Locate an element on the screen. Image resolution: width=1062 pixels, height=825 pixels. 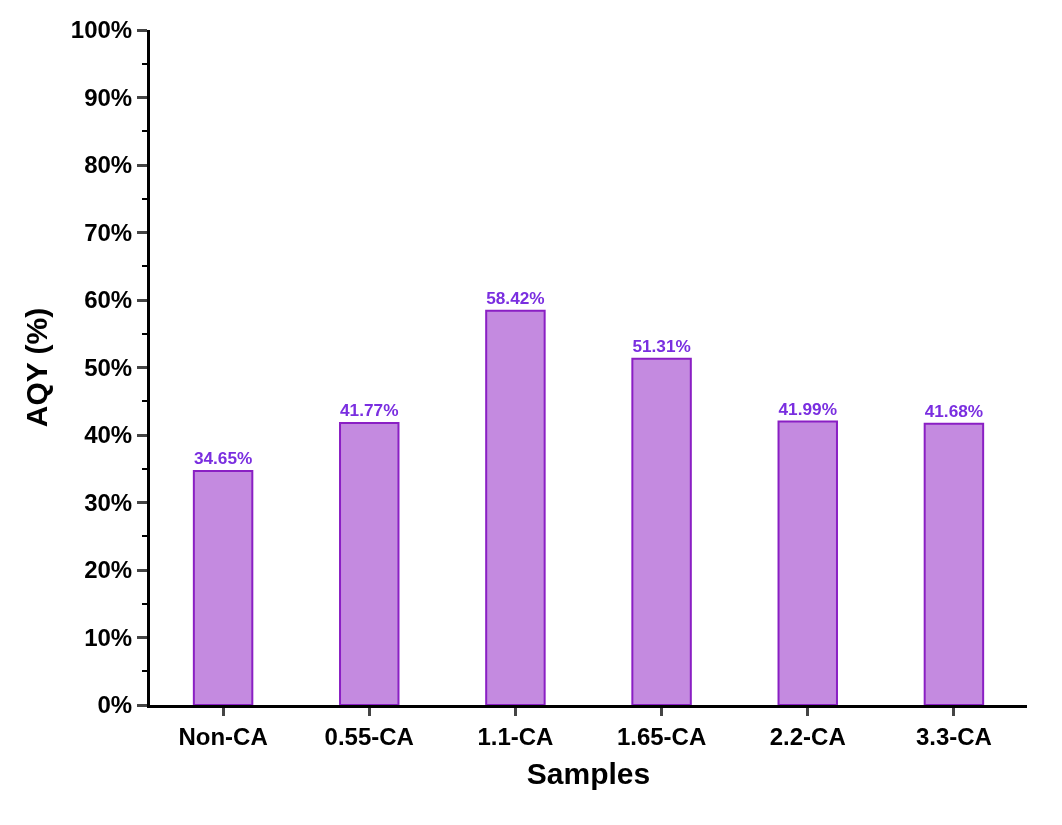
x-tick-label: 3.3-CA is located at coordinates (953, 736).